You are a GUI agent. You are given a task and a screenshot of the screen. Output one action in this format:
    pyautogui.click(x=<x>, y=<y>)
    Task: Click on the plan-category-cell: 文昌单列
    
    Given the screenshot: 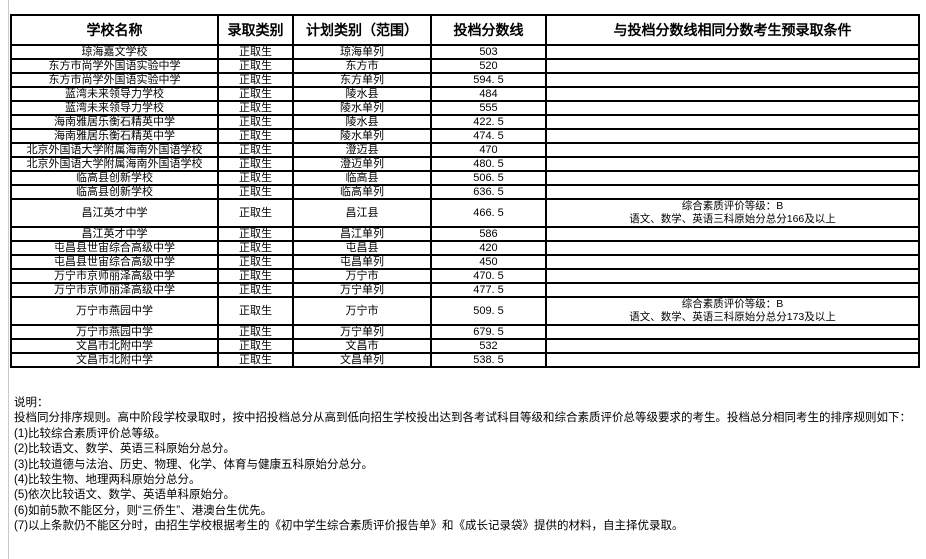 What is the action you would take?
    pyautogui.click(x=362, y=360)
    